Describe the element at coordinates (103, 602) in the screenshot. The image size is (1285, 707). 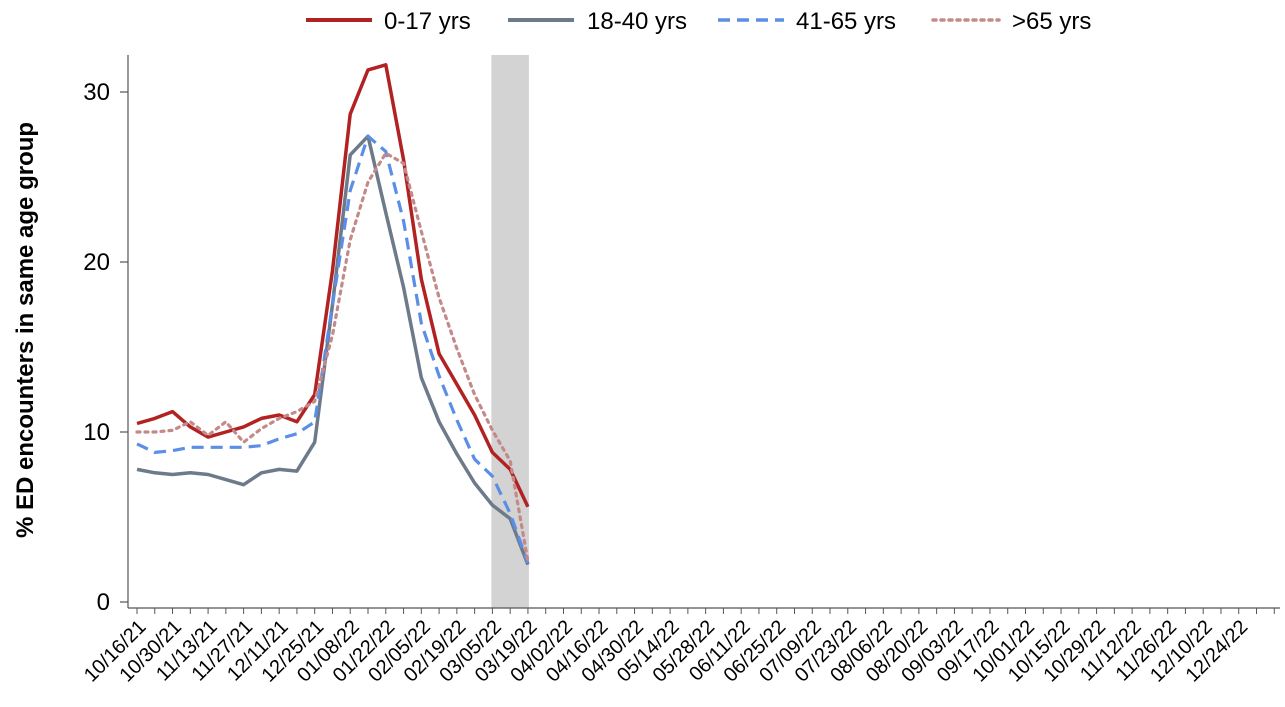
I see `y-tick-label: 0` at that location.